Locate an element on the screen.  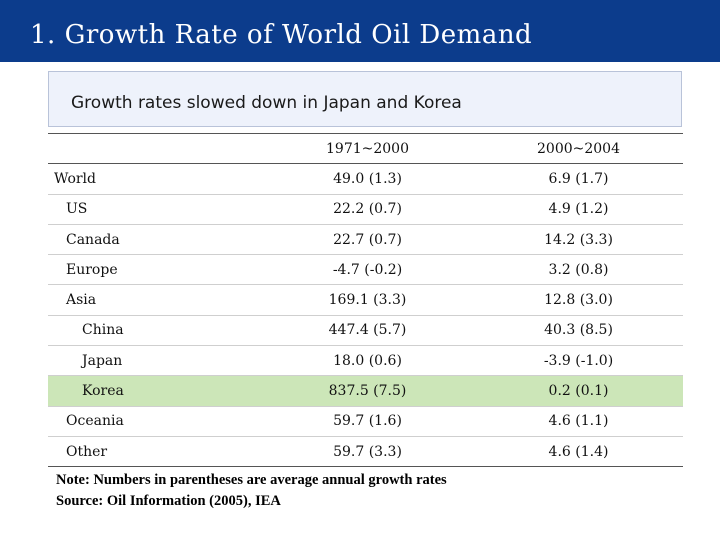
table-row: Europe -4.7 (-0.2) 3.2 (0.8) is located at coordinates (365, 270).